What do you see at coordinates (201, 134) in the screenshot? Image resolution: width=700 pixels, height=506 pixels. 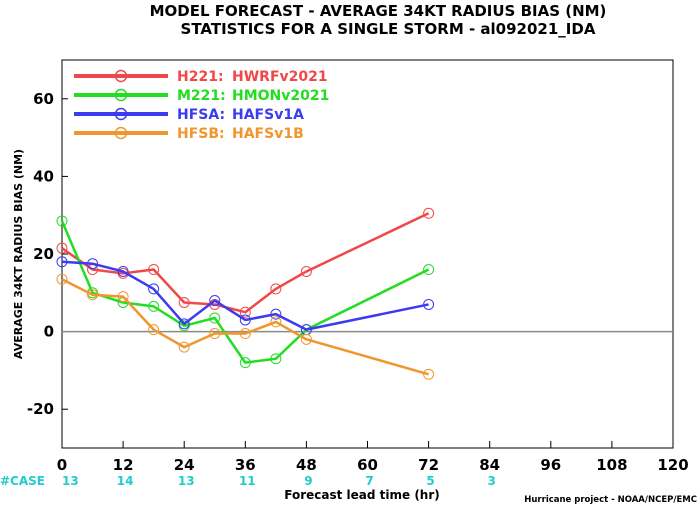 I see `legend-model: HFSB:` at bounding box center [201, 134].